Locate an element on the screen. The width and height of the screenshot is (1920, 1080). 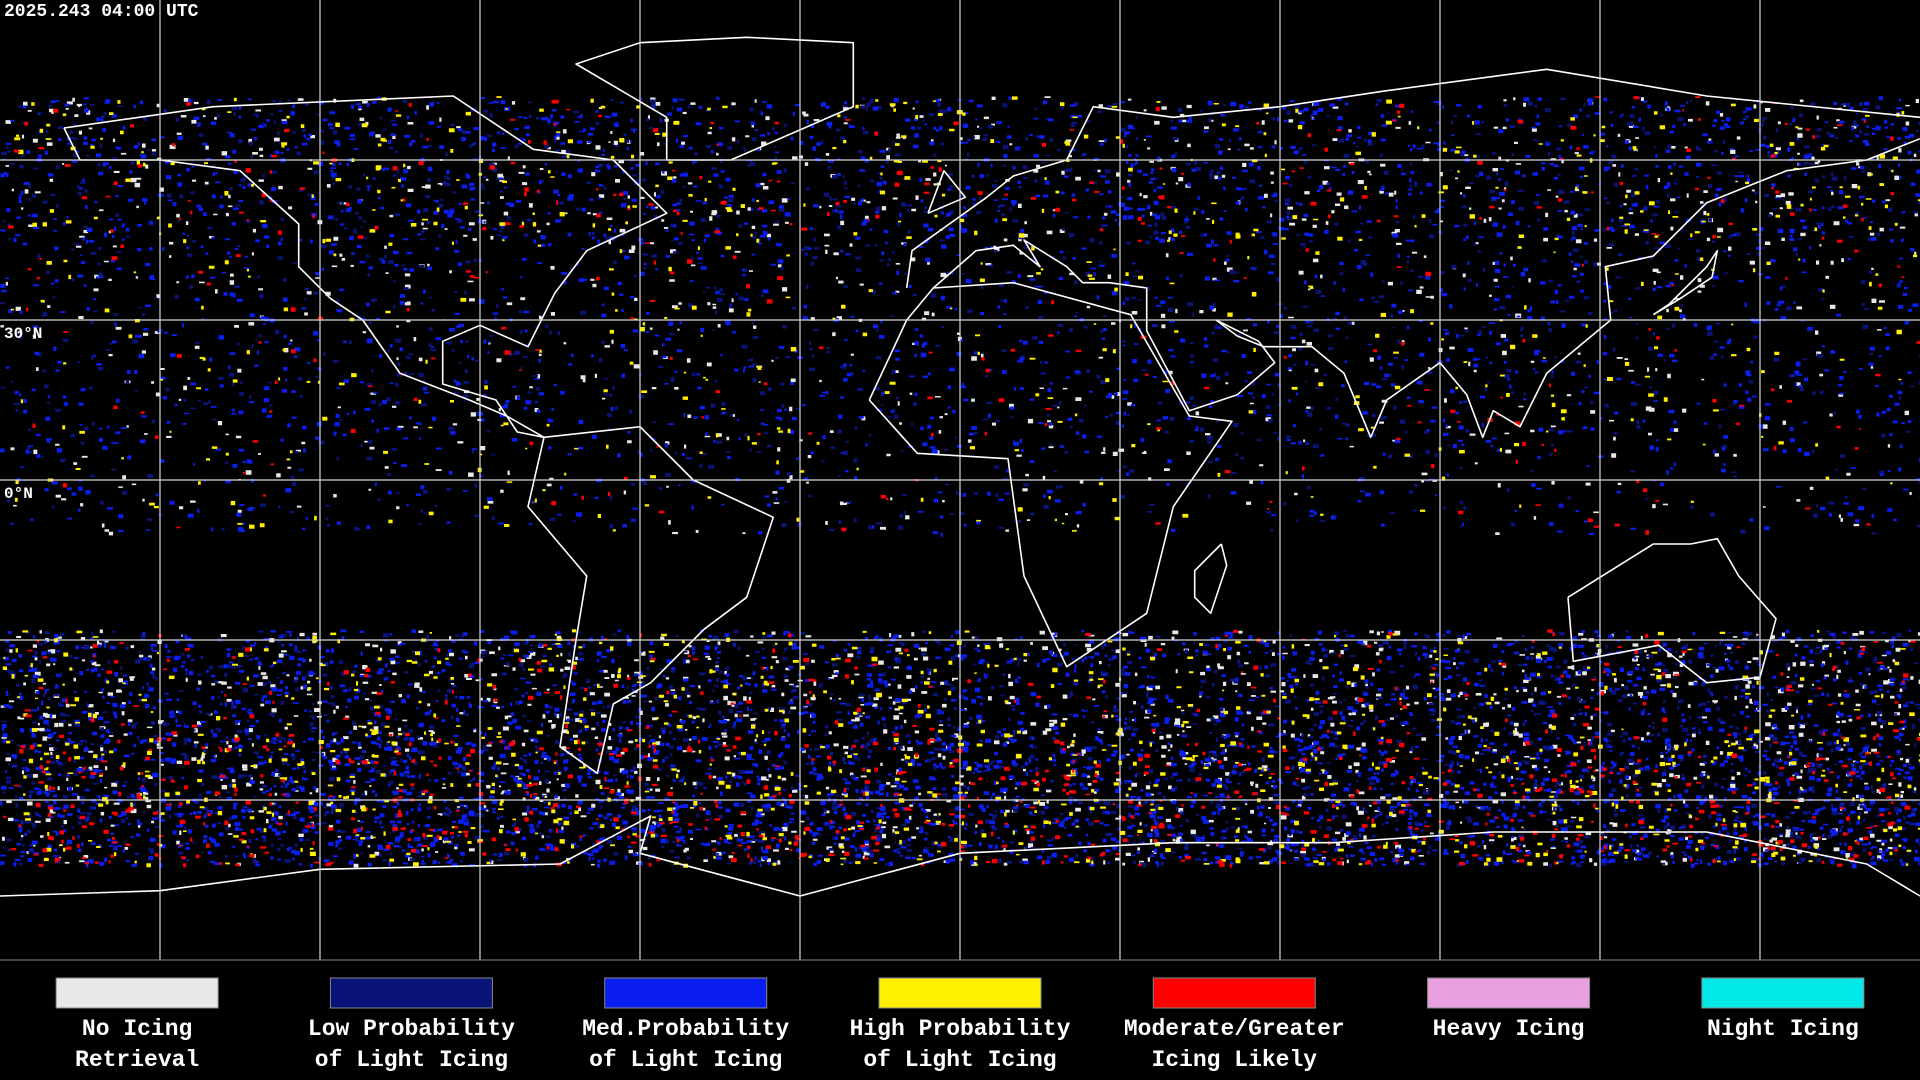
legend-label: High Probability is located at coordinates (960, 1029).